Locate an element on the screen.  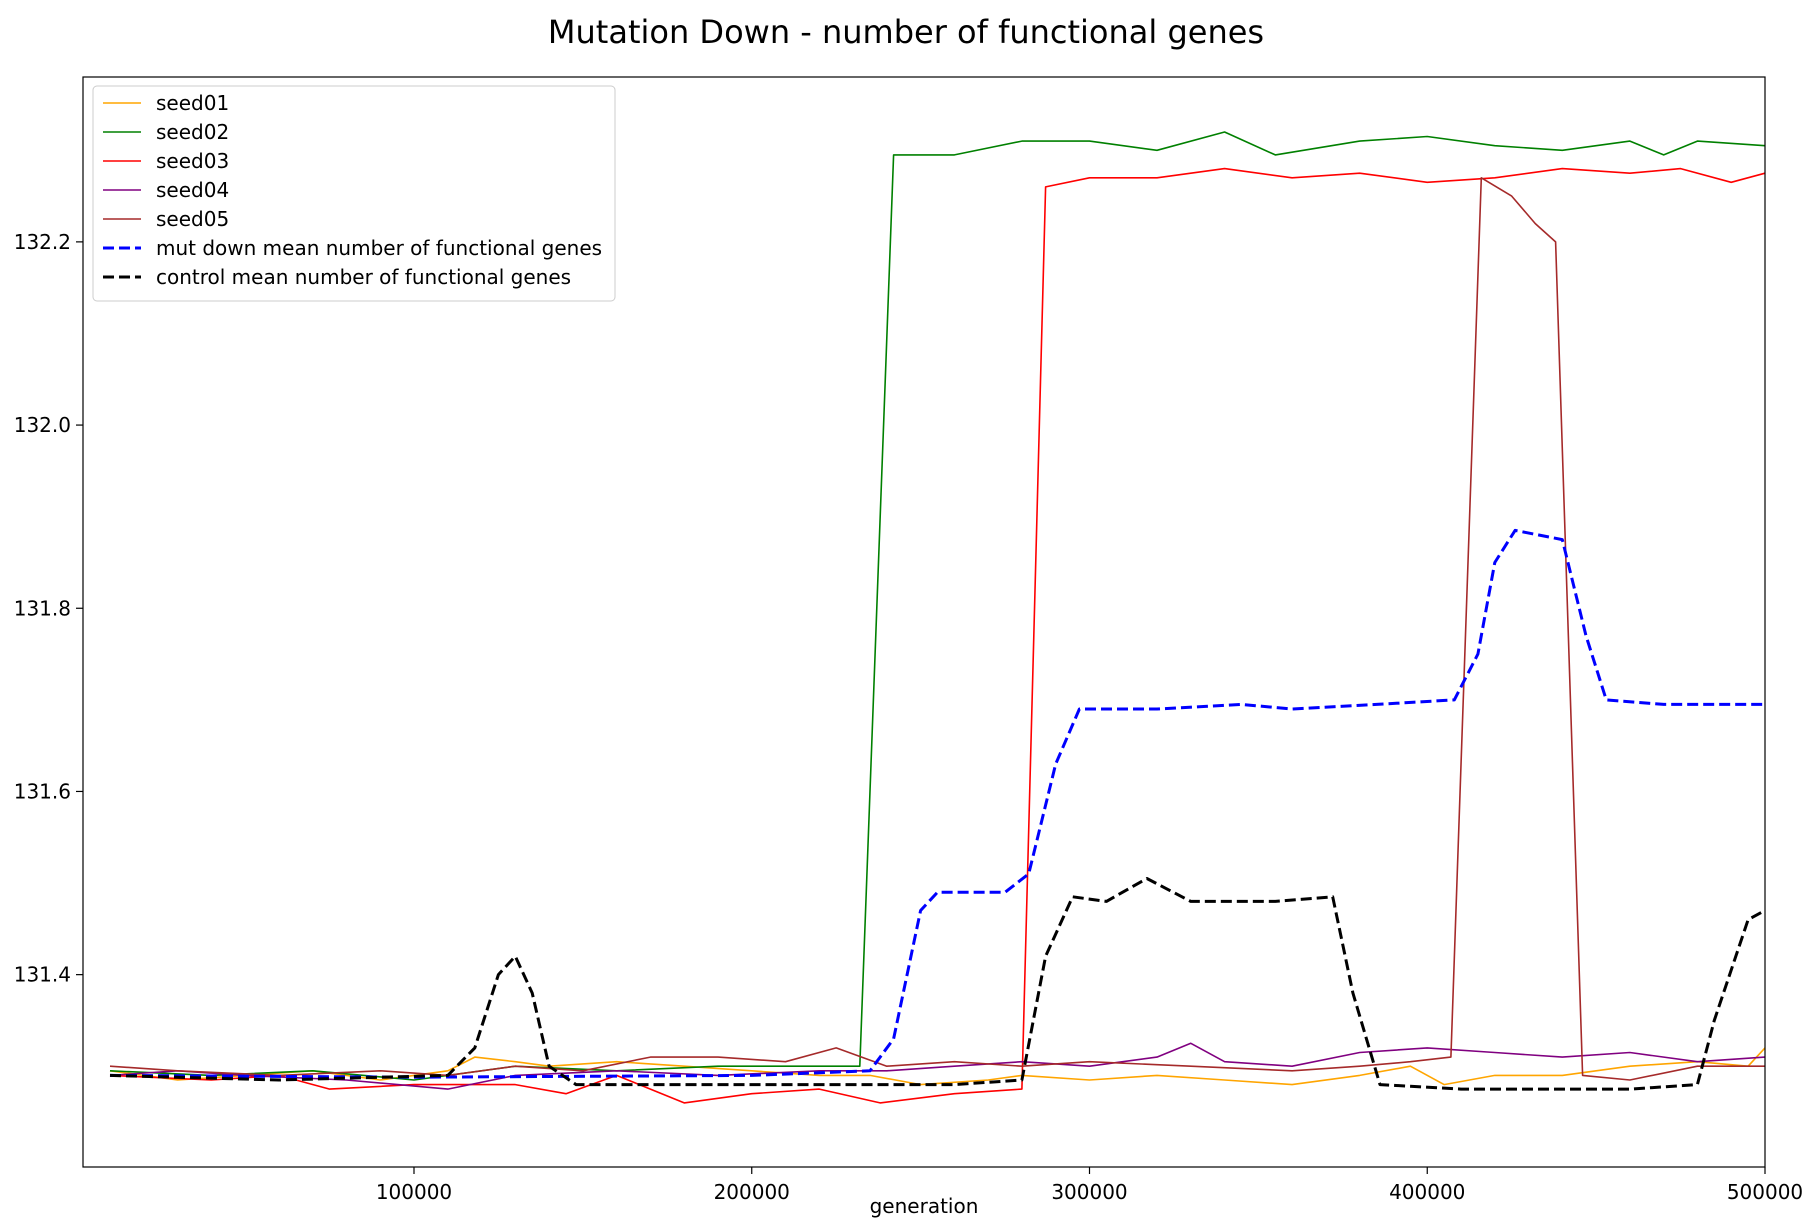
y-tick-label: 131.8 is located at coordinates (42, 608).